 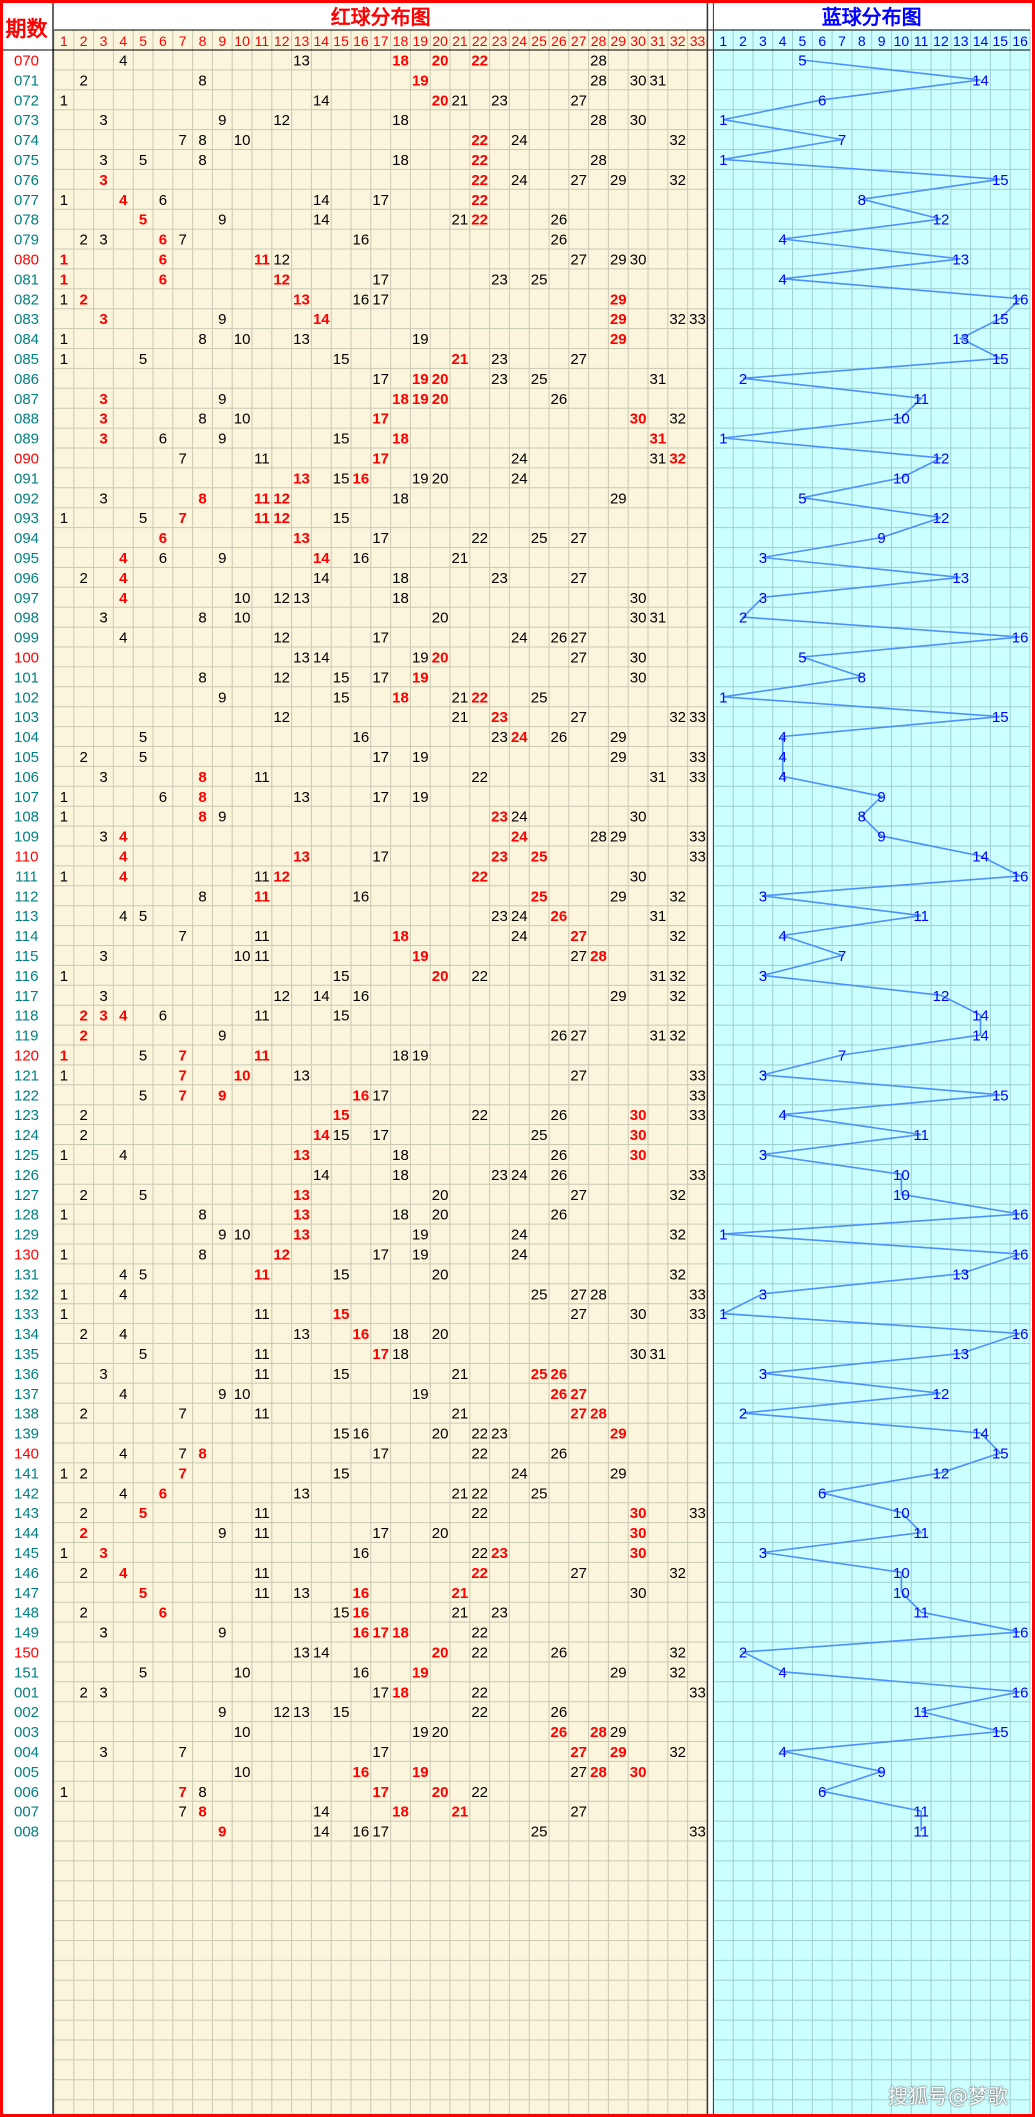 I want to click on period-label: 118, so click(x=27, y=1016).